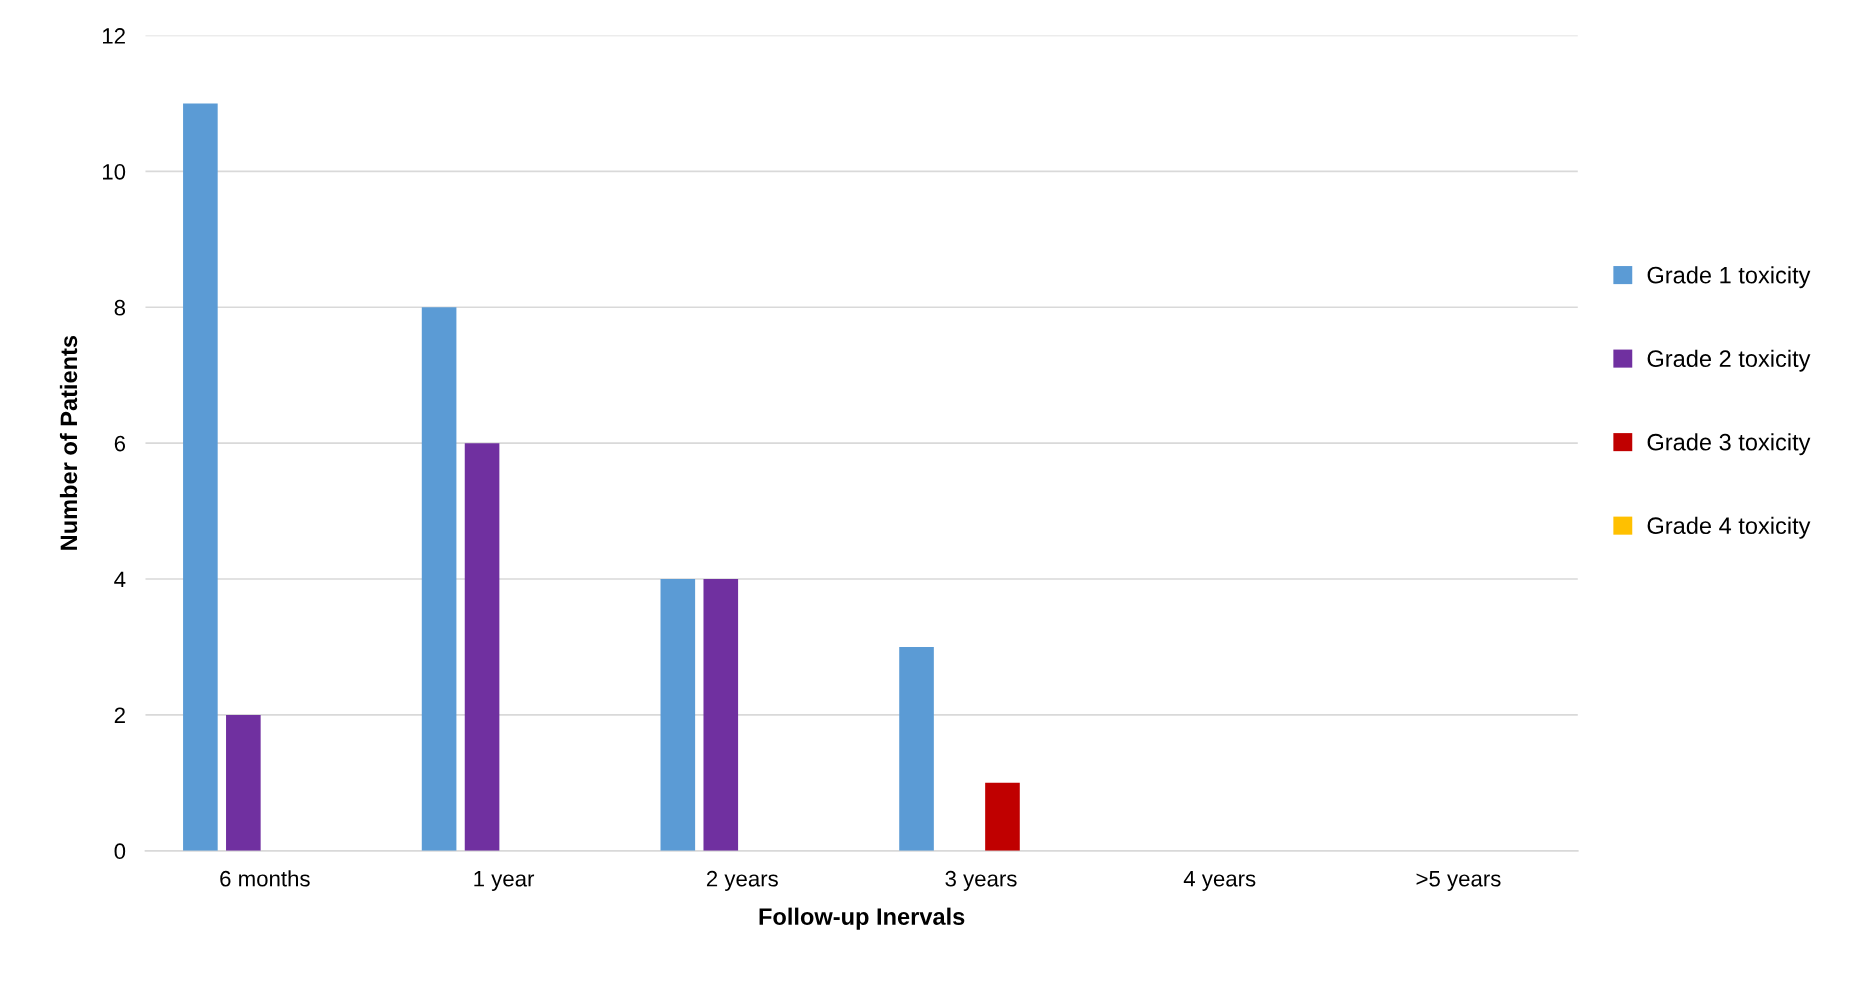 This screenshot has height=987, width=1865. What do you see at coordinates (265, 878) in the screenshot?
I see `x-tick-label: 6 months` at bounding box center [265, 878].